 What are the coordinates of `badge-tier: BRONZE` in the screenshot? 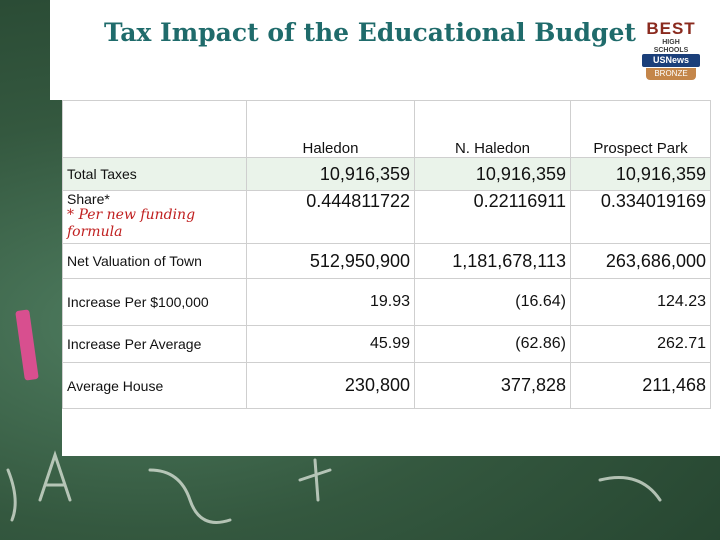 It's located at (671, 74).